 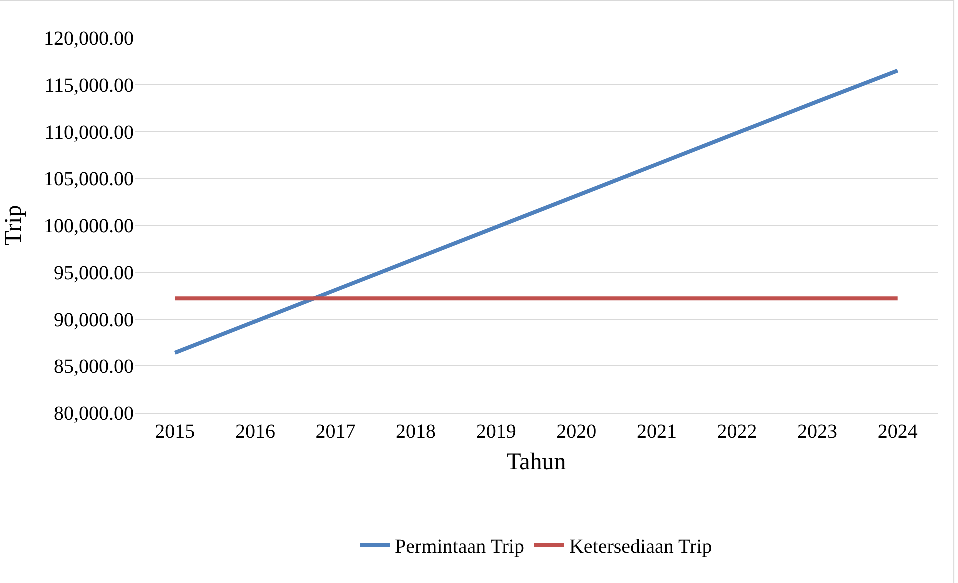 What do you see at coordinates (898, 432) in the screenshot?
I see `x-tick-label: 2024` at bounding box center [898, 432].